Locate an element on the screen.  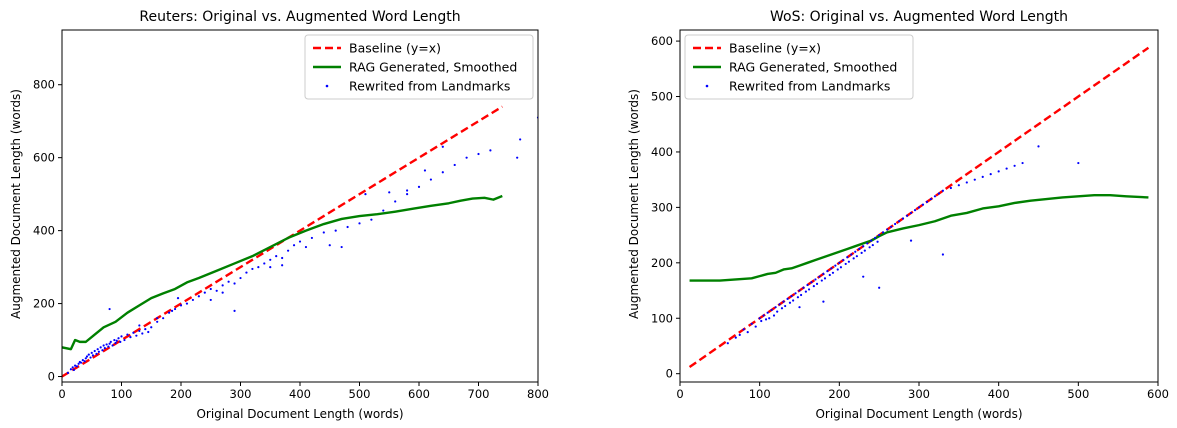
y-axis-label: Augmented Document Length (words) is located at coordinates (634, 204).